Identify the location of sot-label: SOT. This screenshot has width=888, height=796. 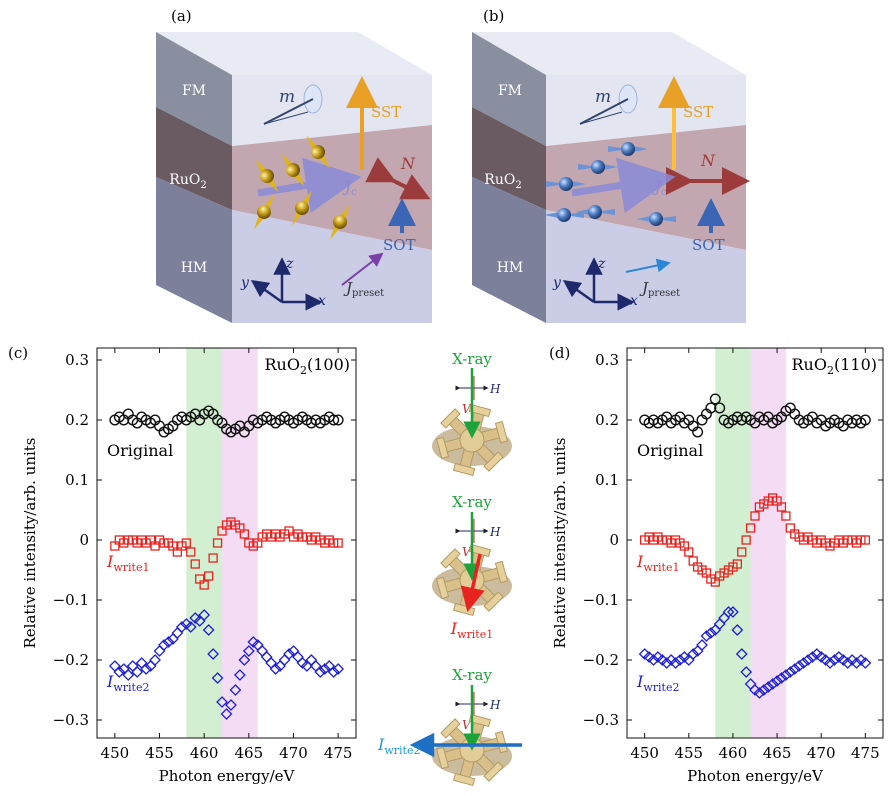
(399, 245).